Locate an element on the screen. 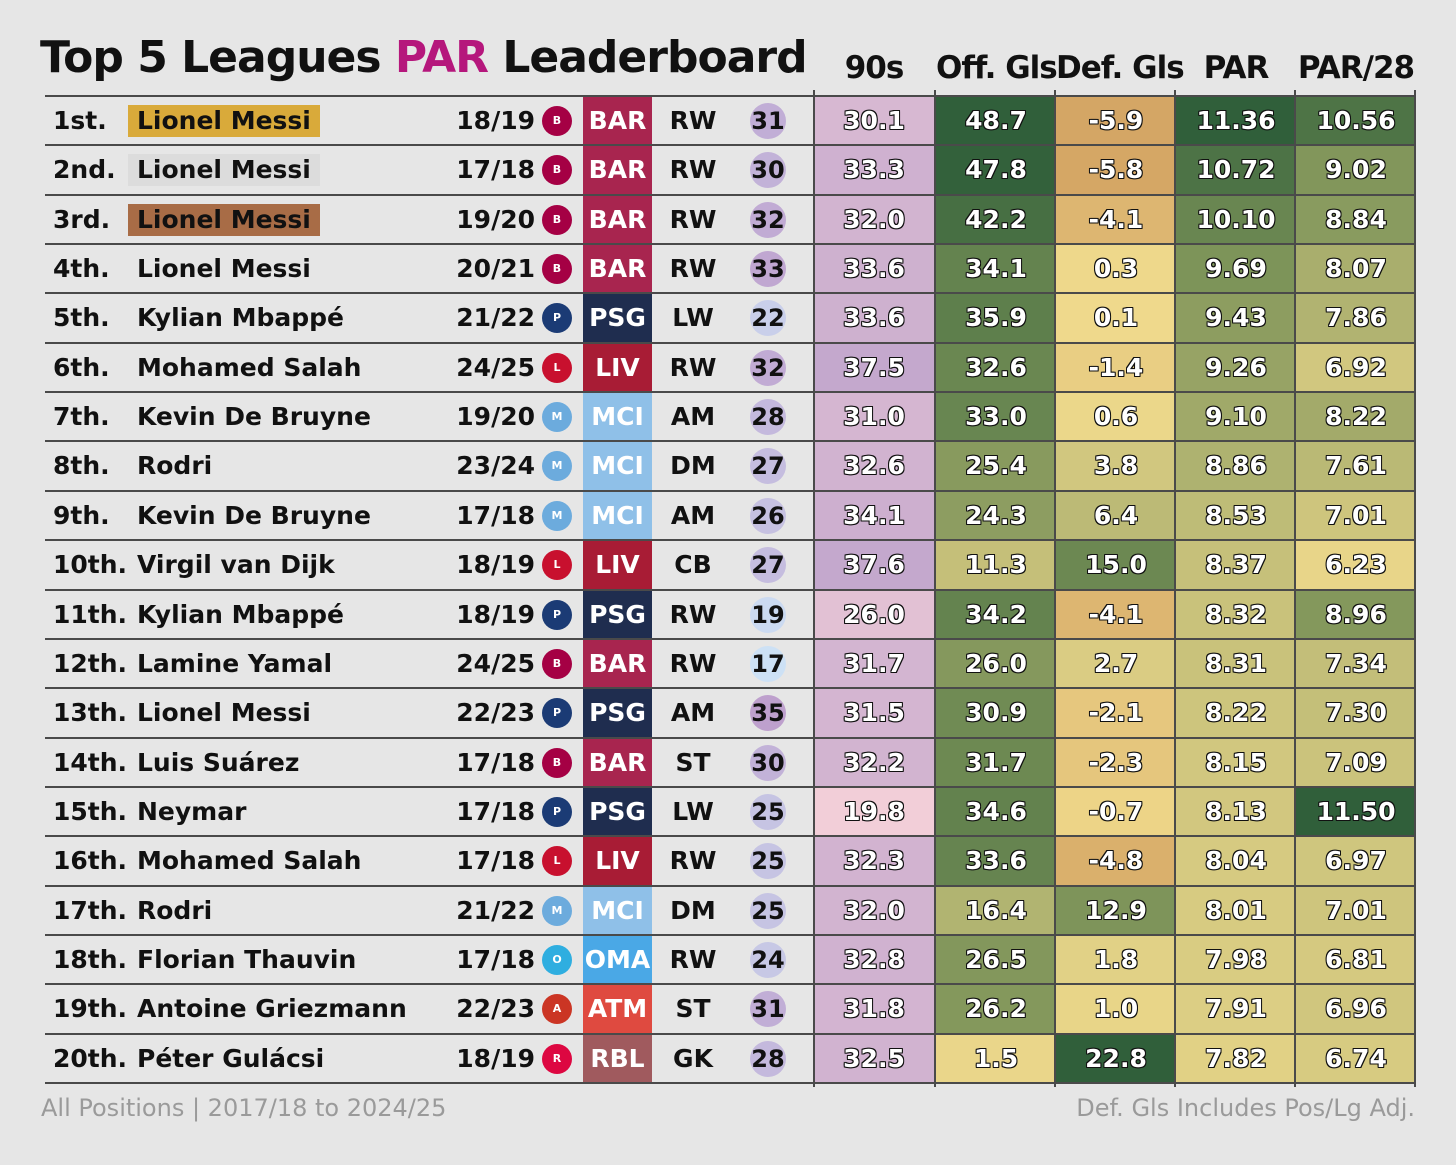 The width and height of the screenshot is (1456, 1165). rank-label: 4th. is located at coordinates (81, 269).